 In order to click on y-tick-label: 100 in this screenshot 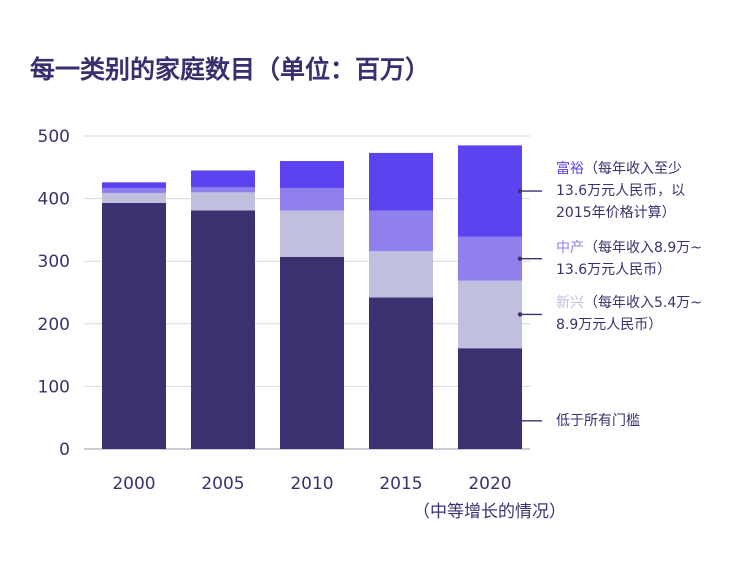, I will do `click(54, 387)`.